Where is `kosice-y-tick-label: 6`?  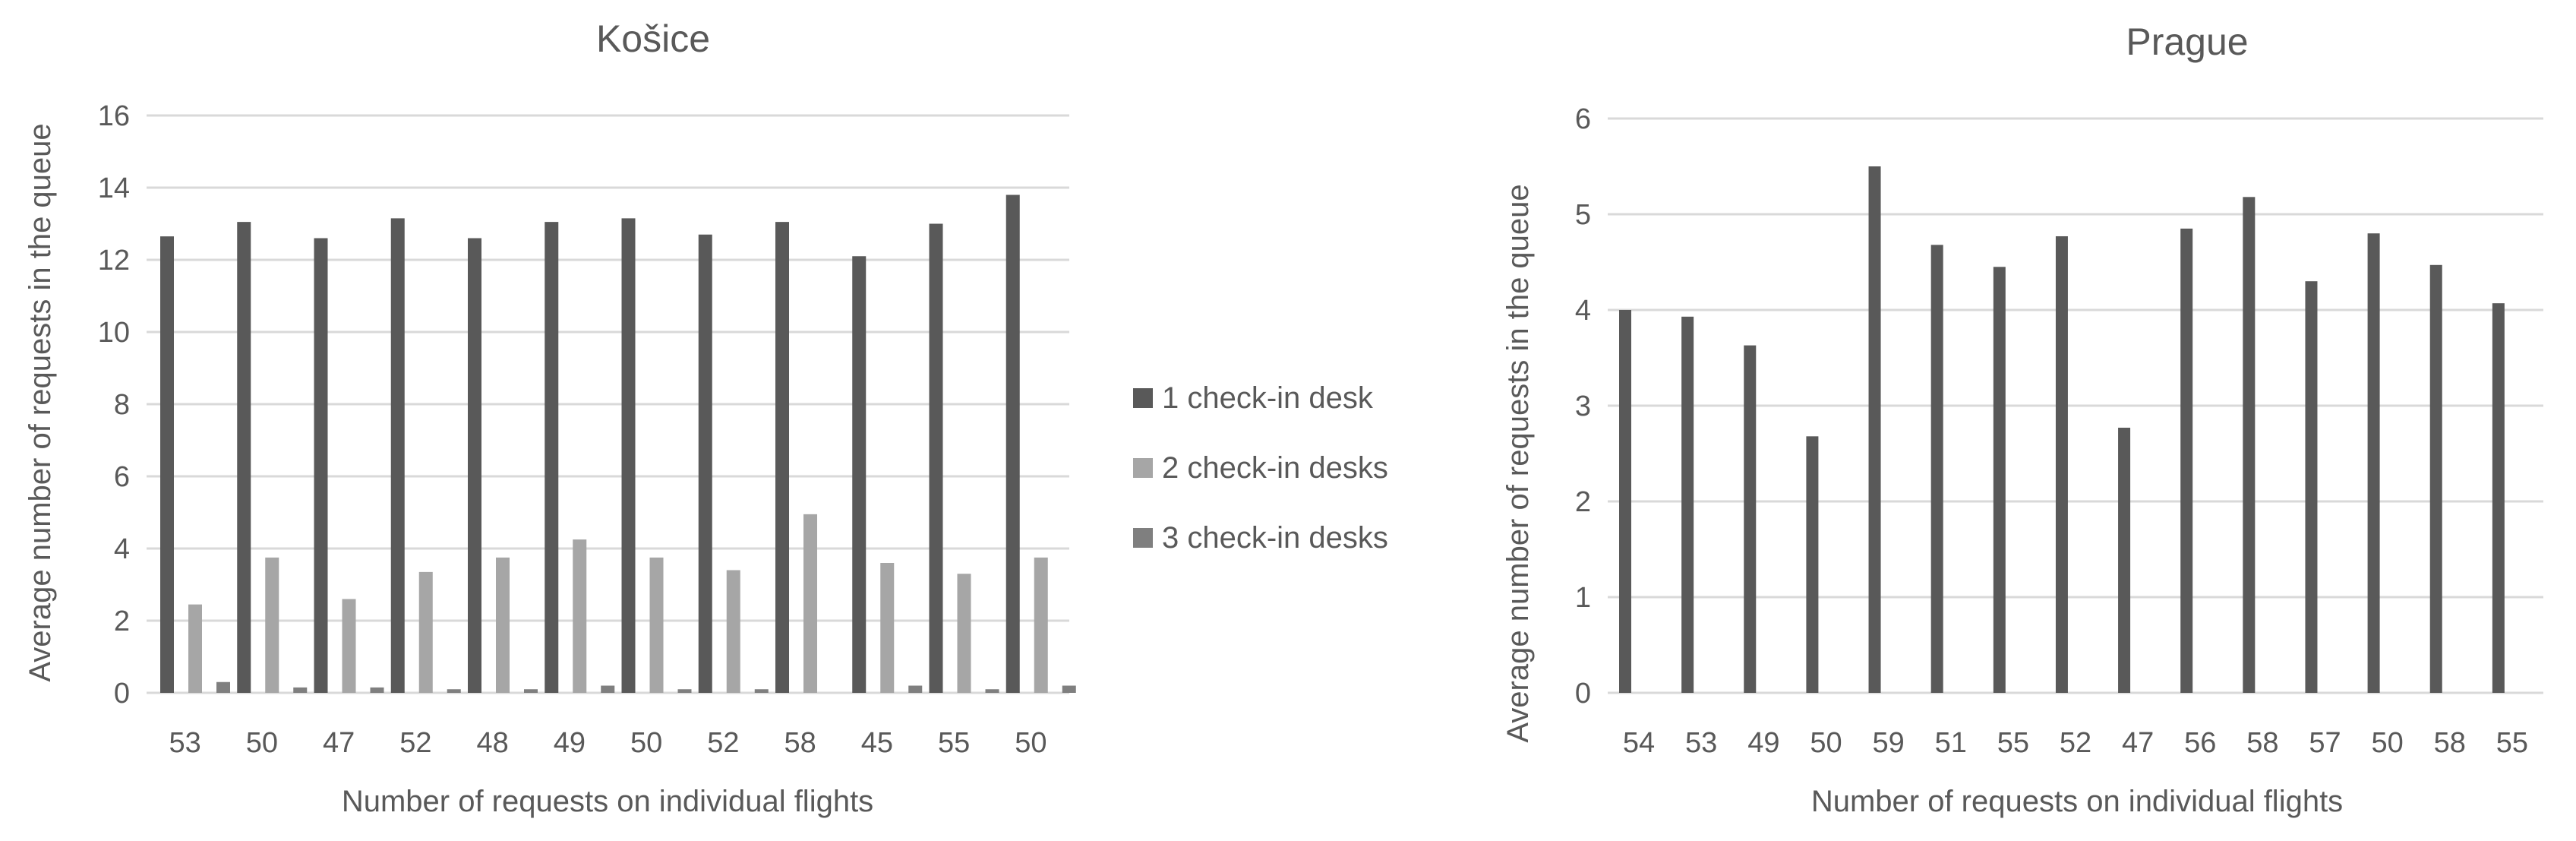
kosice-y-tick-label: 6 is located at coordinates (122, 477).